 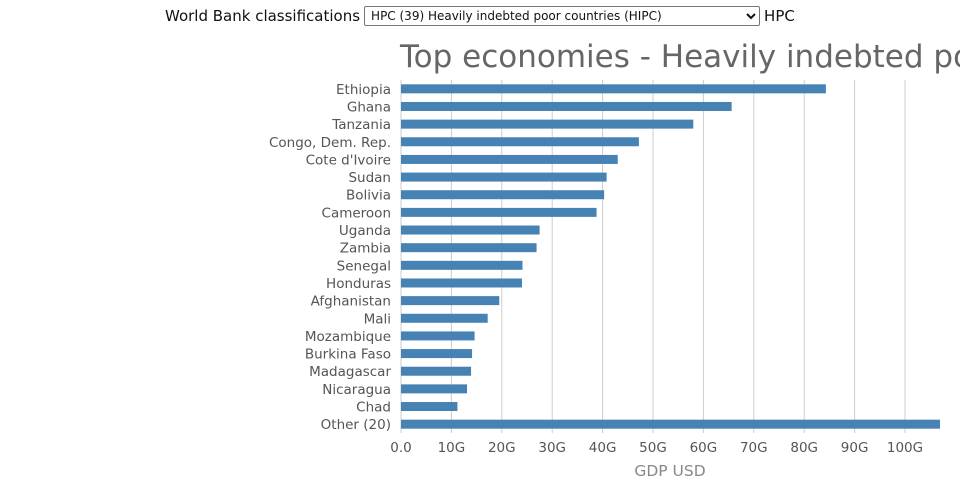 I want to click on bar-nicaragua, so click(x=434, y=389).